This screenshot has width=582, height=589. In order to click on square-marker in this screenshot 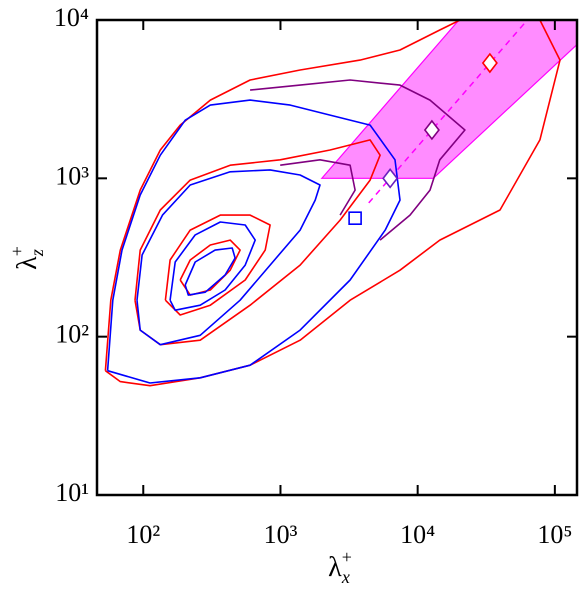, I will do `click(355, 218)`.